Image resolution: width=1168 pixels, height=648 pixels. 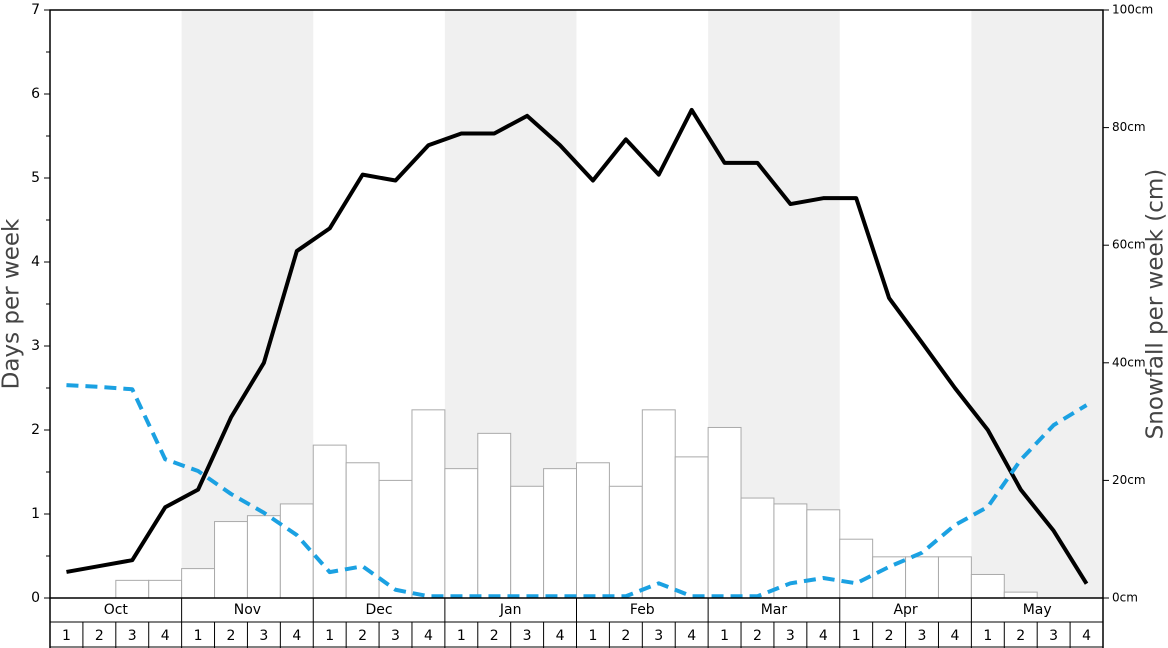 I want to click on y2-tick-label: 0cm, so click(x=1125, y=598).